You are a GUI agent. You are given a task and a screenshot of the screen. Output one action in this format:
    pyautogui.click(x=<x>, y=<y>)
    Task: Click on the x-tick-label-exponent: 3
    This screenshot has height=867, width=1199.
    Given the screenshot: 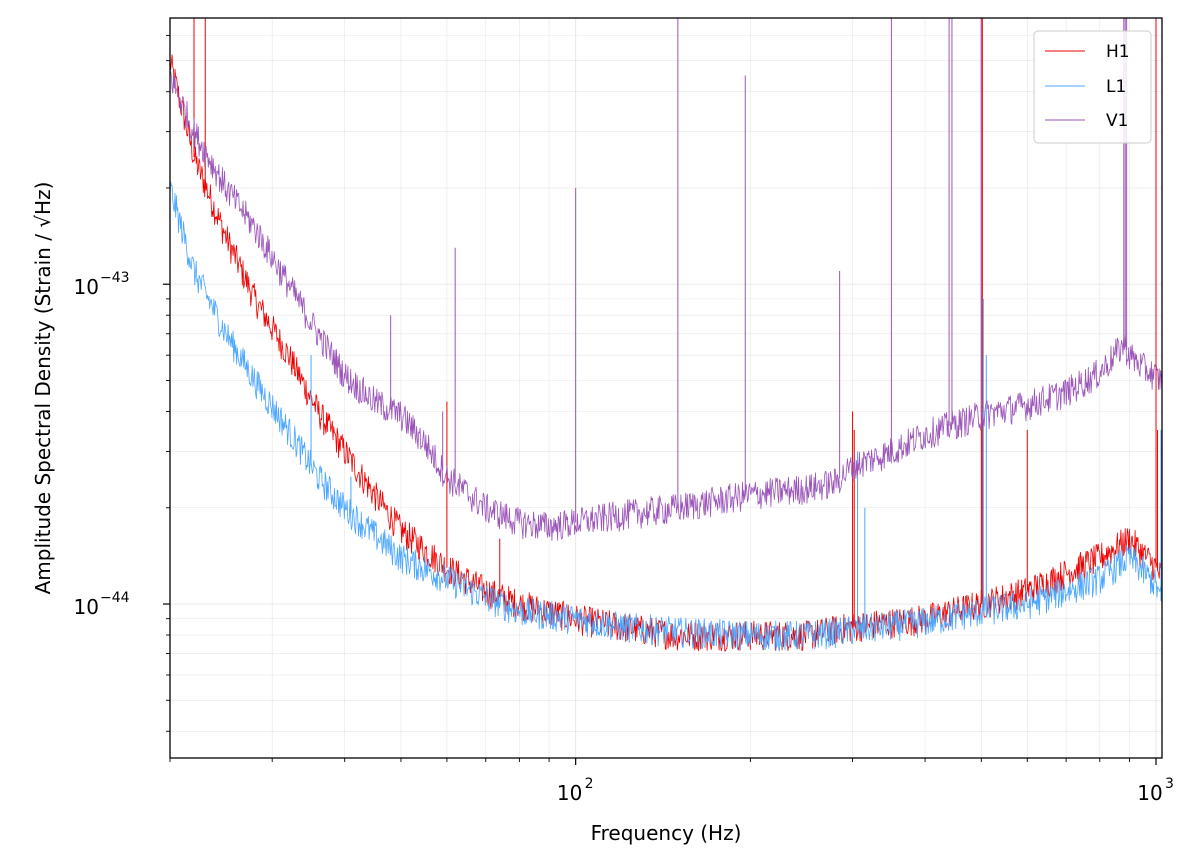 What is the action you would take?
    pyautogui.click(x=1169, y=784)
    